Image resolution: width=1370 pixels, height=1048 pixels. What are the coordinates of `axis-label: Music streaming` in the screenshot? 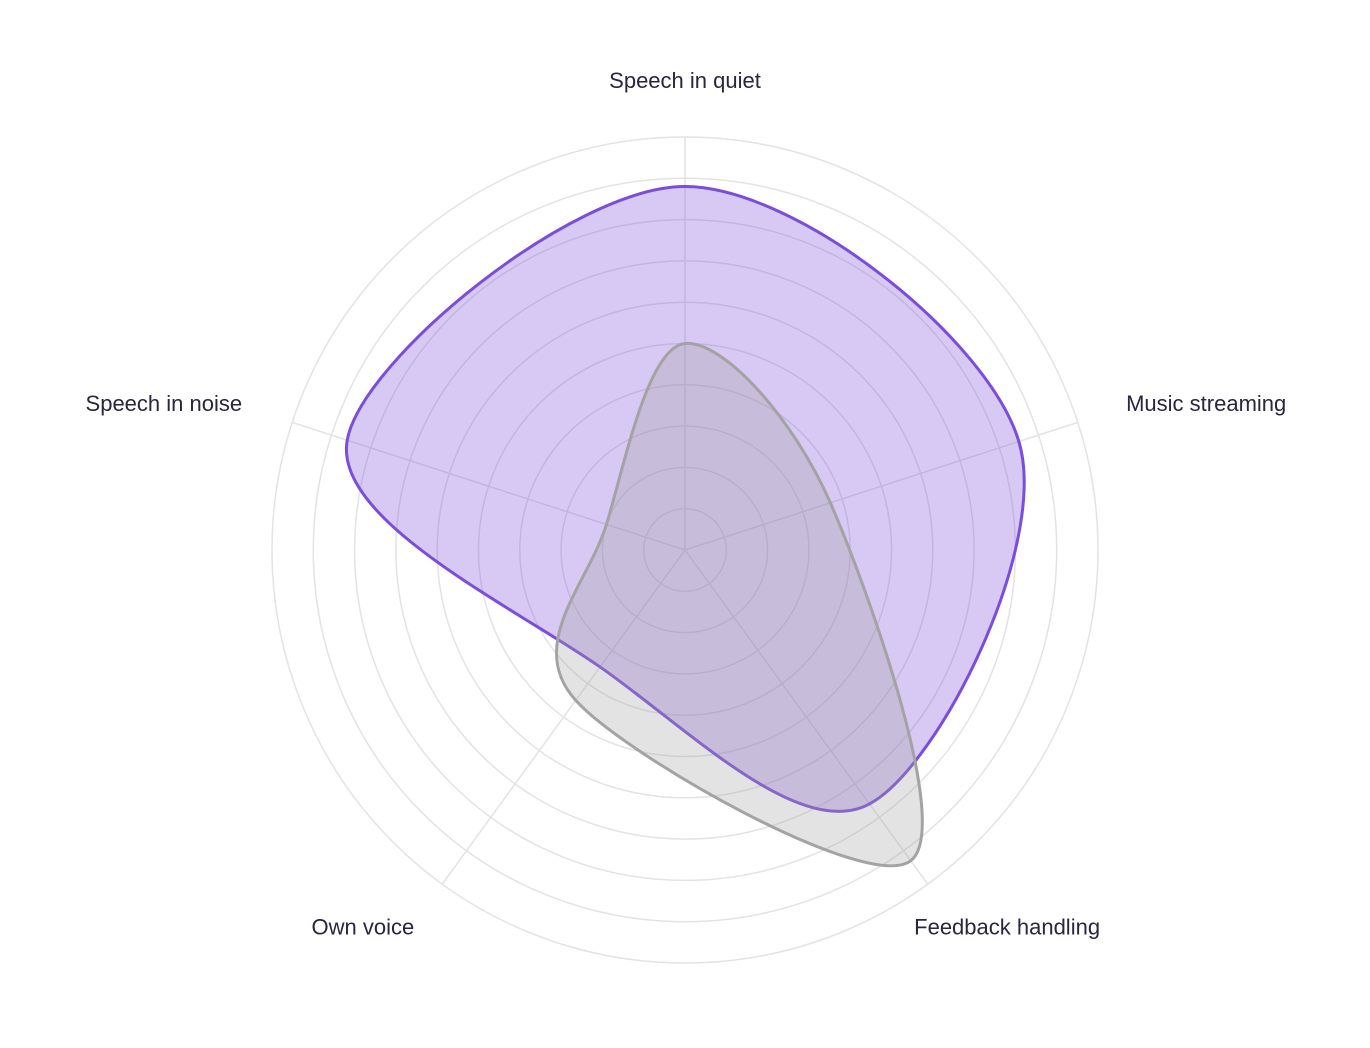 It's located at (1206, 403).